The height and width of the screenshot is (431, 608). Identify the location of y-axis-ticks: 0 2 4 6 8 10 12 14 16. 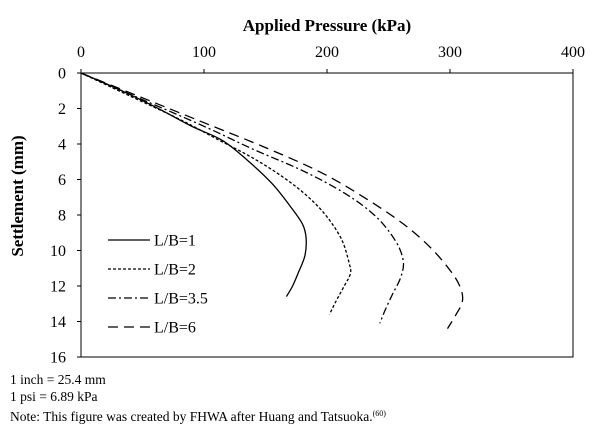
(65, 216).